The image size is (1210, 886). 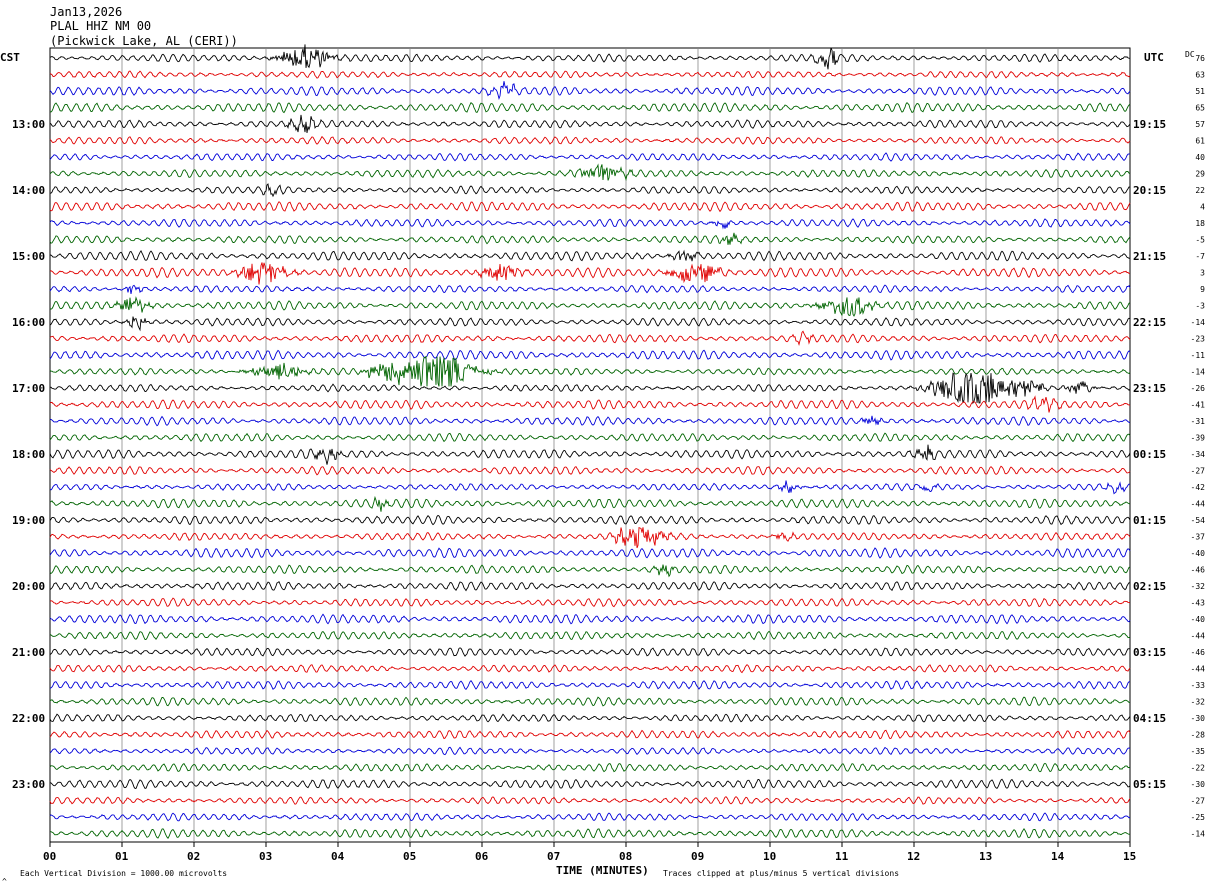 I want to click on left-timezone-label: CST, so click(x=10, y=57).